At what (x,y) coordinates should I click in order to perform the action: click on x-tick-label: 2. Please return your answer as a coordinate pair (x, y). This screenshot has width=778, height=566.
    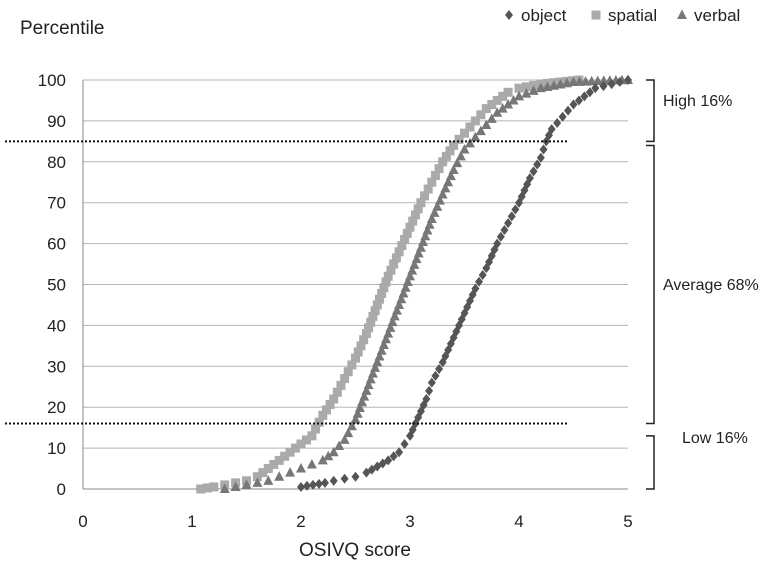
    Looking at the image, I should click on (300, 521).